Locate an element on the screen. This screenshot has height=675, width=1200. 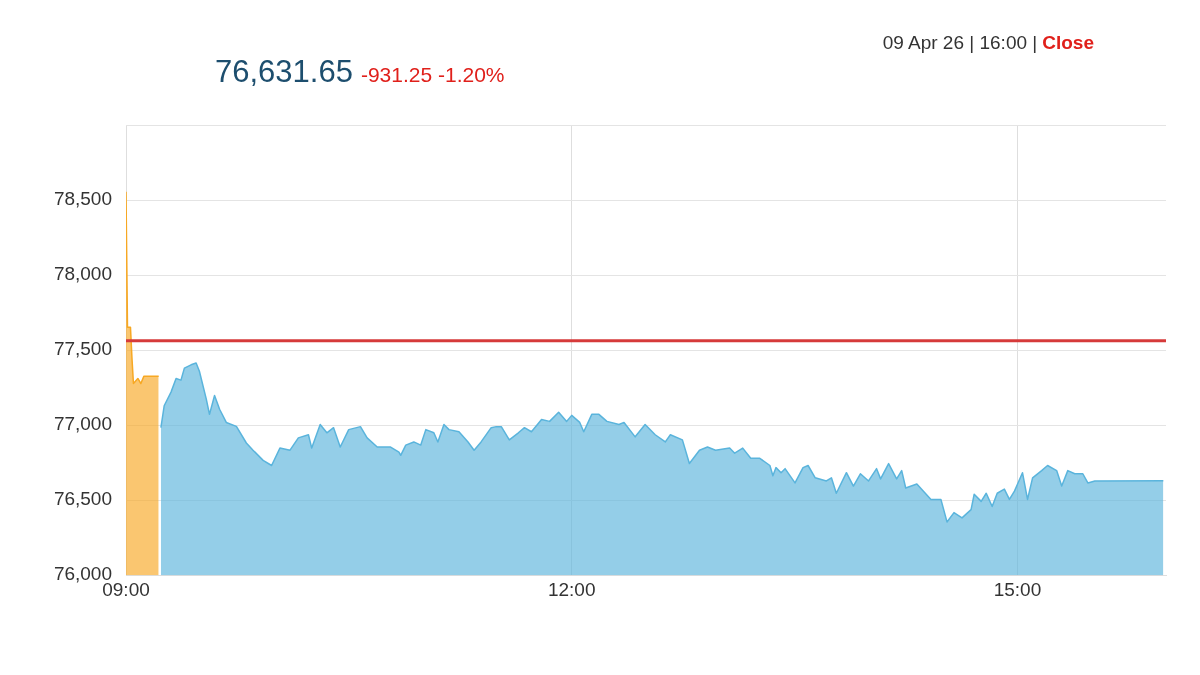
chart-title: 76,631.65 is located at coordinates (284, 71).